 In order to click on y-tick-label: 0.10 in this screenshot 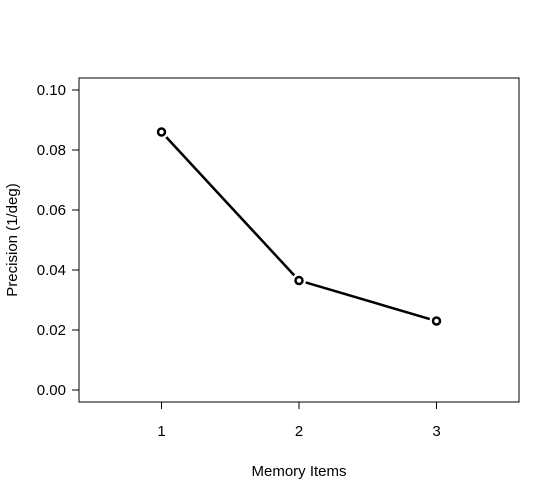, I will do `click(51, 90)`.